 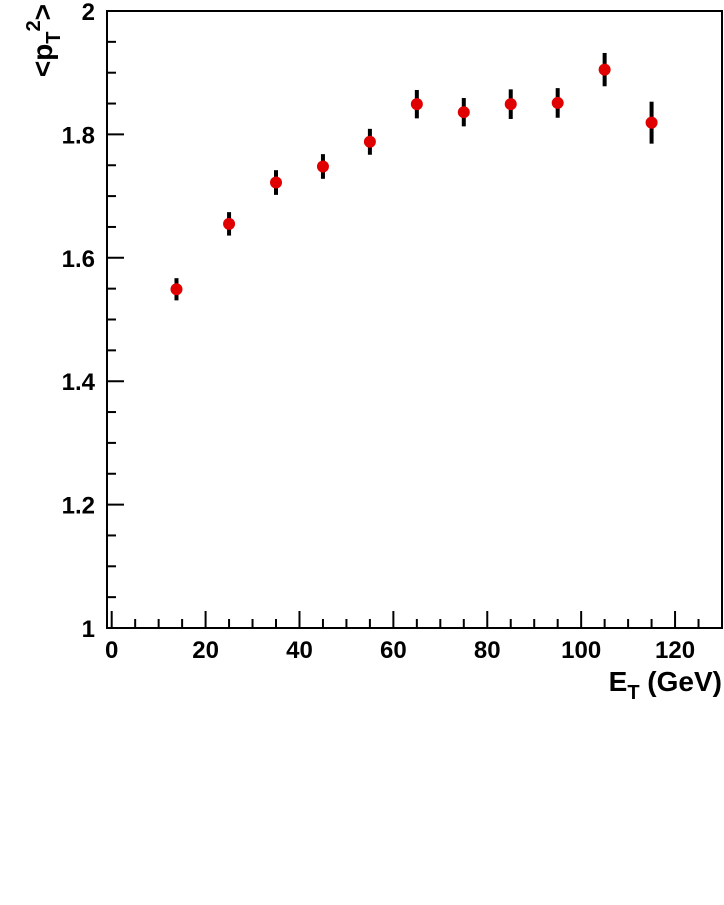 I want to click on y-tick-label: 1.8, so click(x=78, y=135).